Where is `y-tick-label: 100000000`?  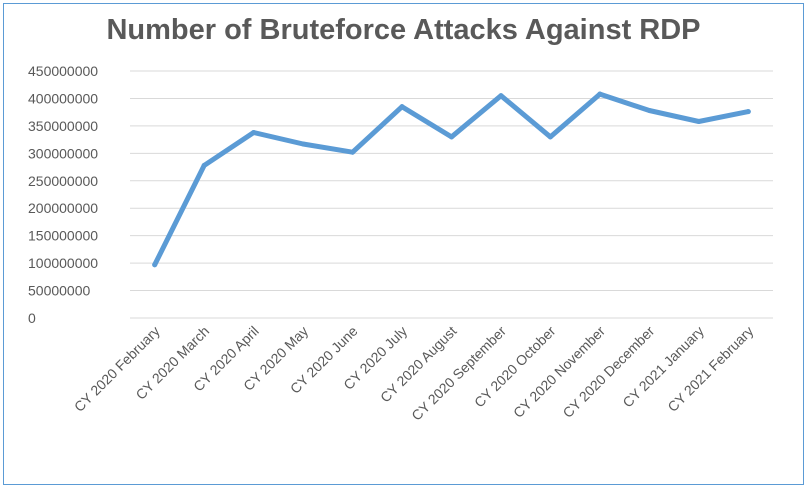
y-tick-label: 100000000 is located at coordinates (63, 263).